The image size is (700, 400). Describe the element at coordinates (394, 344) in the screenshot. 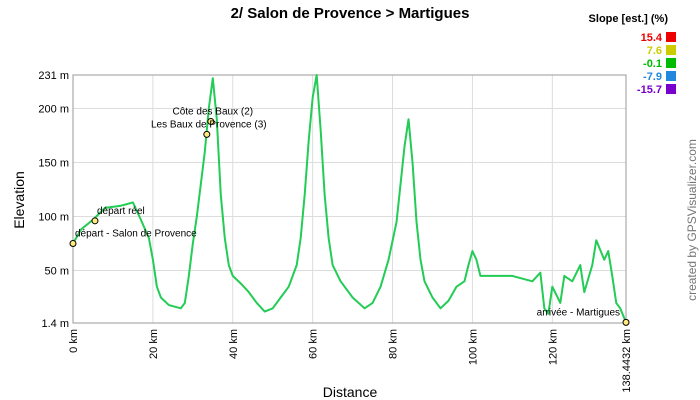

I see `x-tick-label: 80 km` at that location.